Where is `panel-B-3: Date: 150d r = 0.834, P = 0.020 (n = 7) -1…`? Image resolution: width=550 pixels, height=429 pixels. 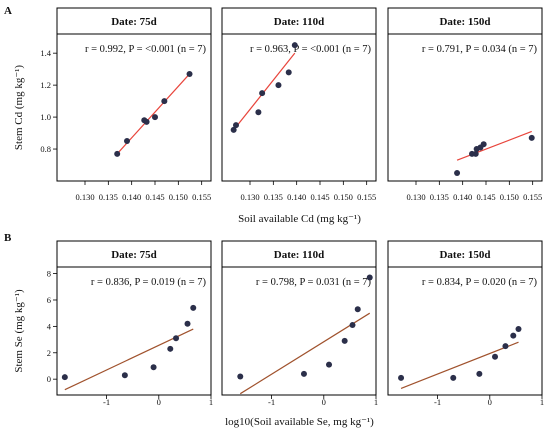 panel-B-3: Date: 150d r = 0.834, P = 0.020 (n = 7) -1… is located at coordinates (465, 323).